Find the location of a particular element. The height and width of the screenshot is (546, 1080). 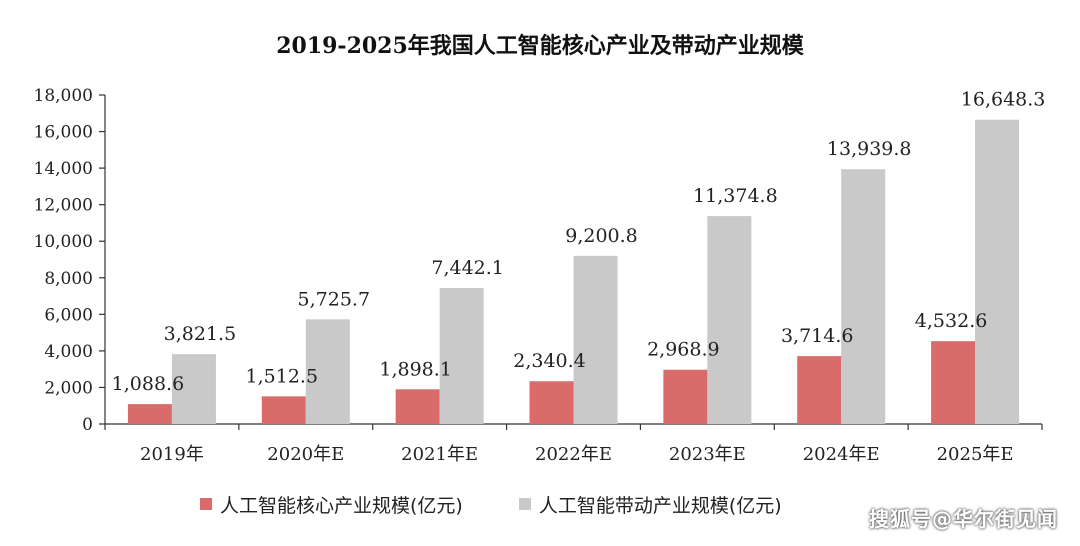

data-label-core: 1,898.1 is located at coordinates (415, 369).